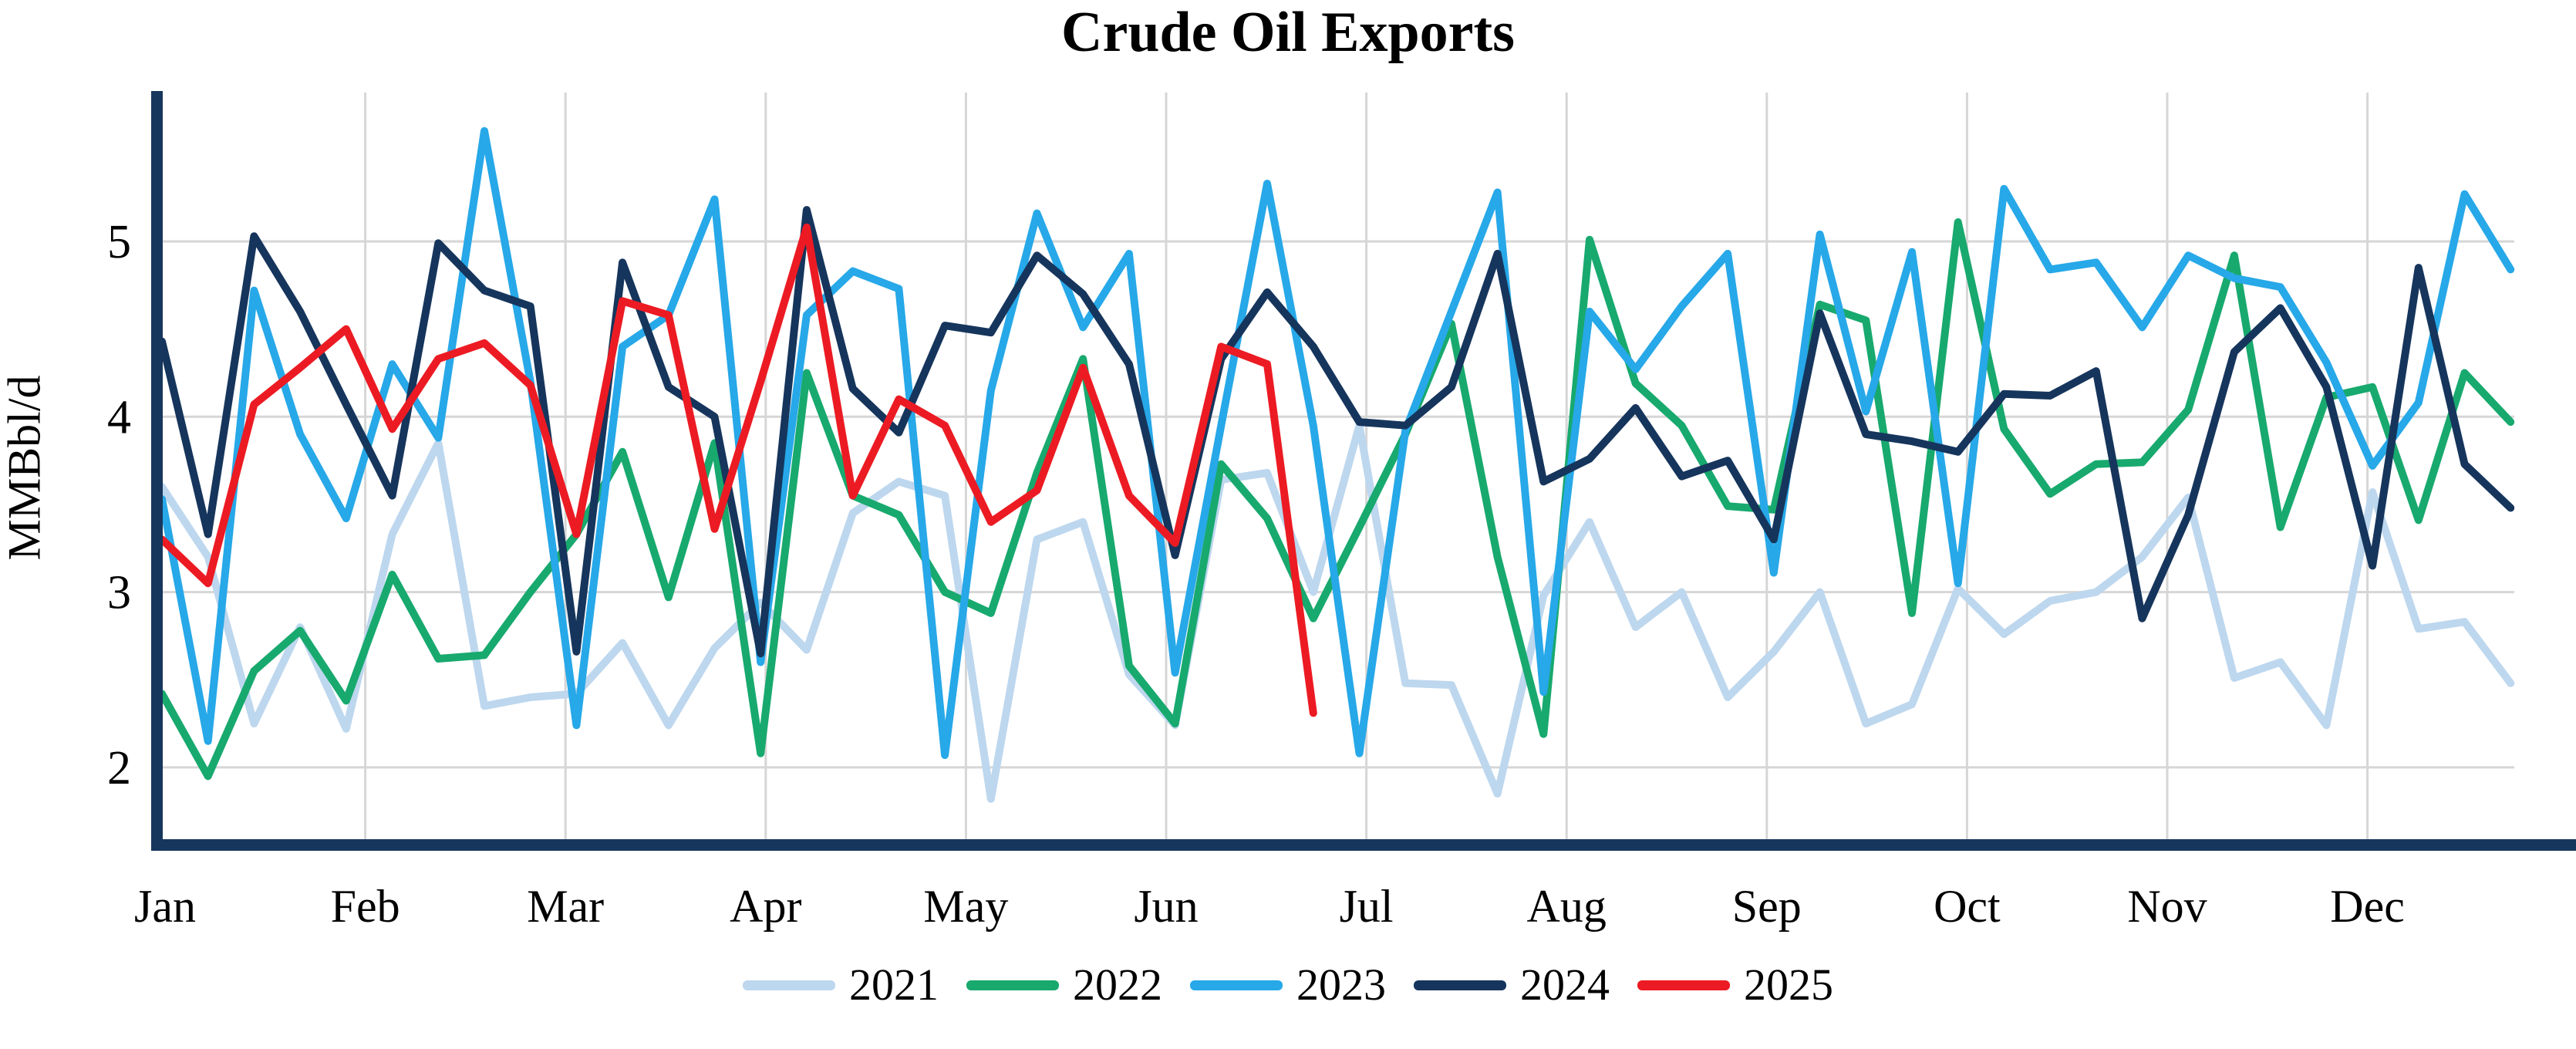  Describe the element at coordinates (165, 906) in the screenshot. I see `x-label-Jan: Jan` at that location.